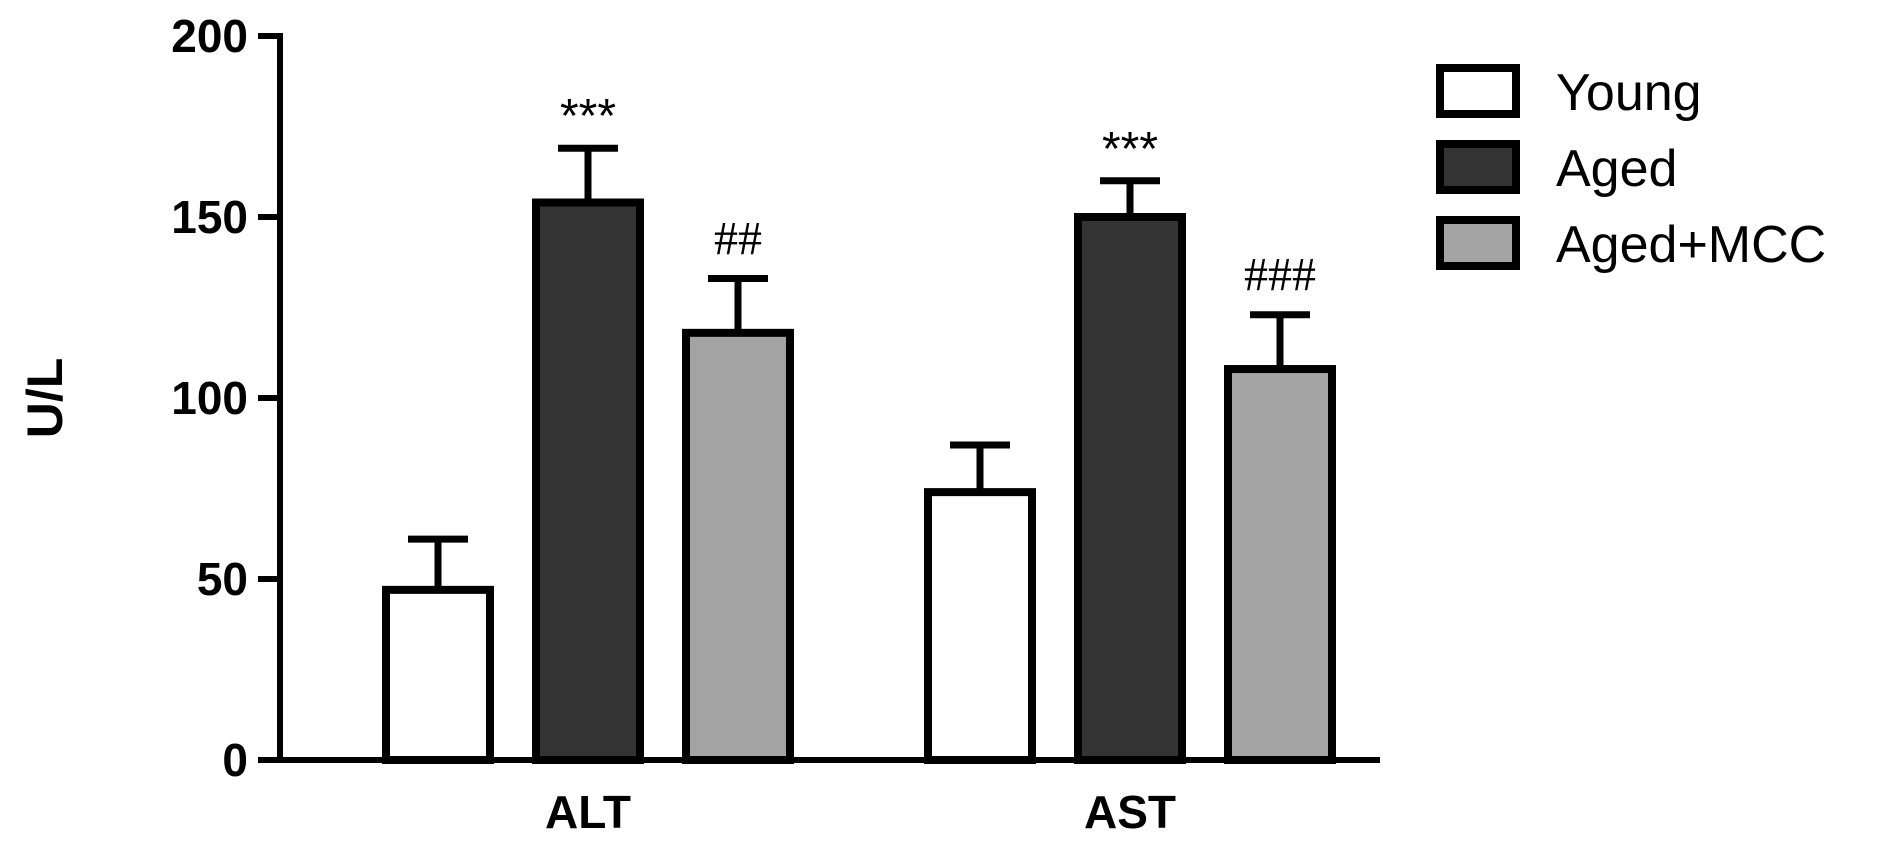  Describe the element at coordinates (588, 812) in the screenshot. I see `x-category-label: ALT` at that location.